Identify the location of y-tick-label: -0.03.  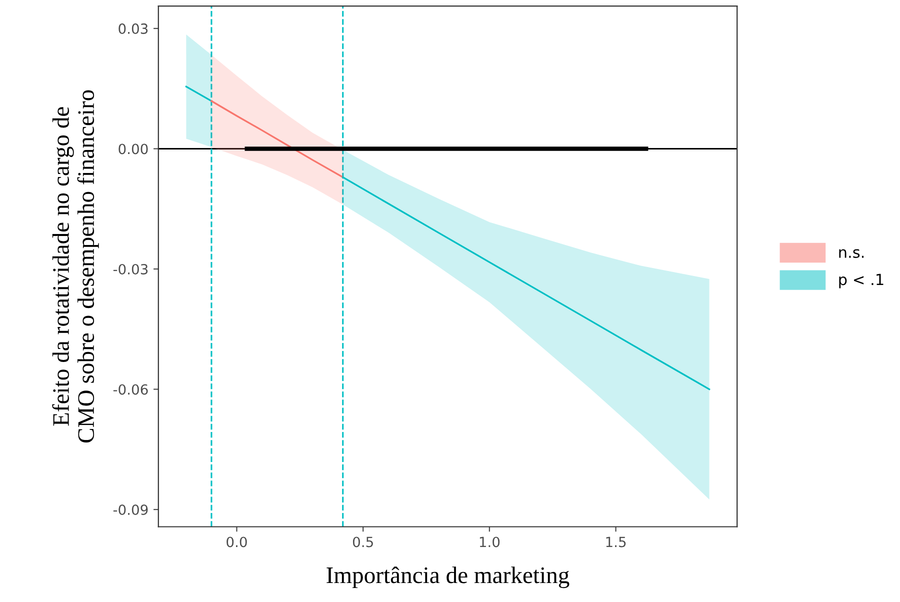
(130, 269).